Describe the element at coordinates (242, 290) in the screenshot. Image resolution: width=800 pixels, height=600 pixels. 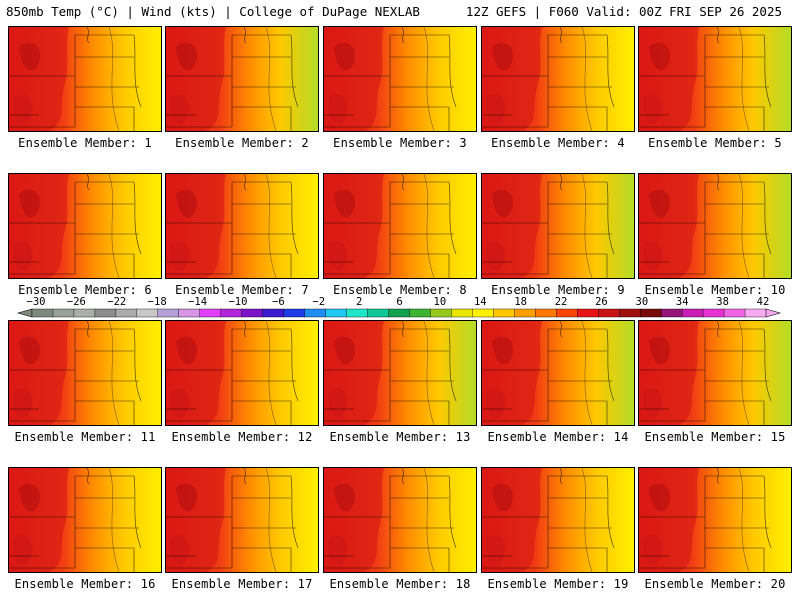
I see `member-label-7: Ensemble Member: 7` at that location.